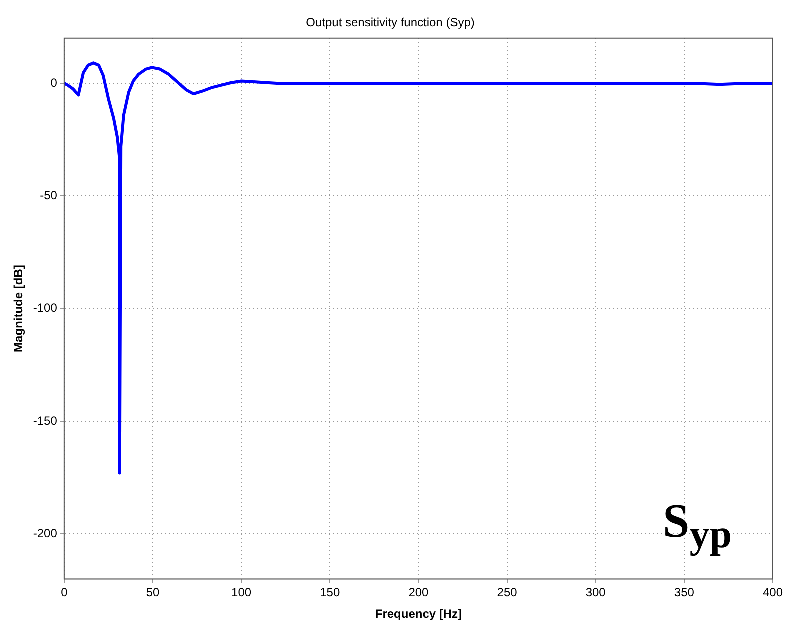  What do you see at coordinates (330, 593) in the screenshot?
I see `x-tick-label: 150` at bounding box center [330, 593].